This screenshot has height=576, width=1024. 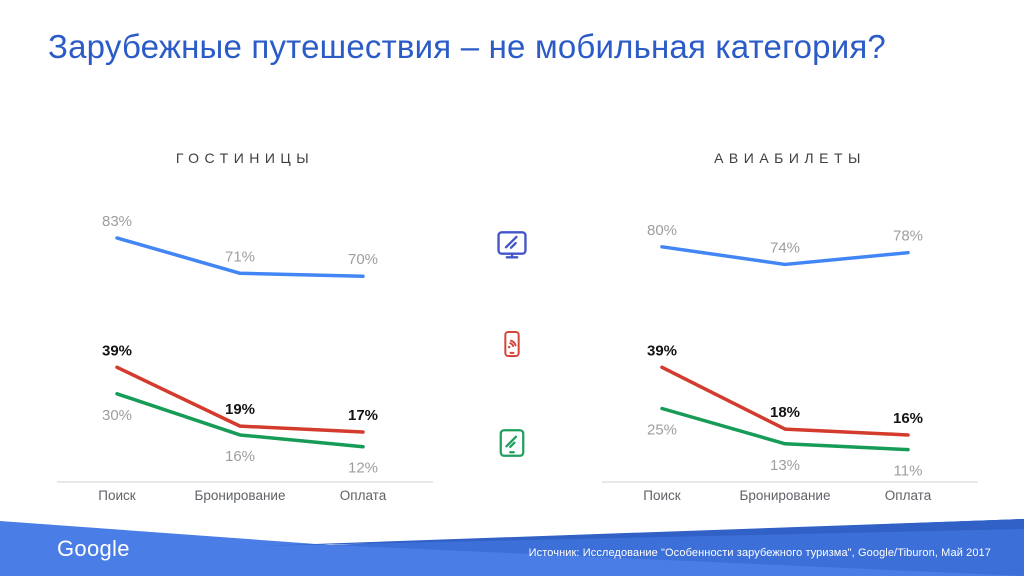 I want to click on tablet-icon, so click(x=512, y=445).